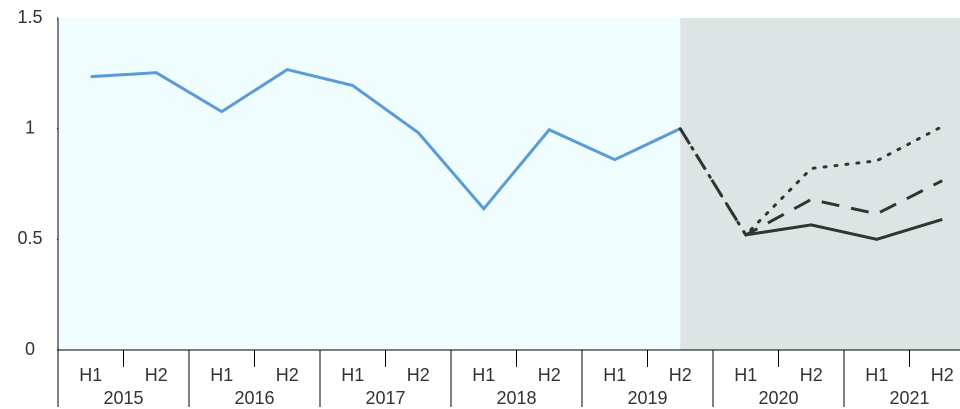  What do you see at coordinates (254, 398) in the screenshot?
I see `x-group-label: 2016` at bounding box center [254, 398].